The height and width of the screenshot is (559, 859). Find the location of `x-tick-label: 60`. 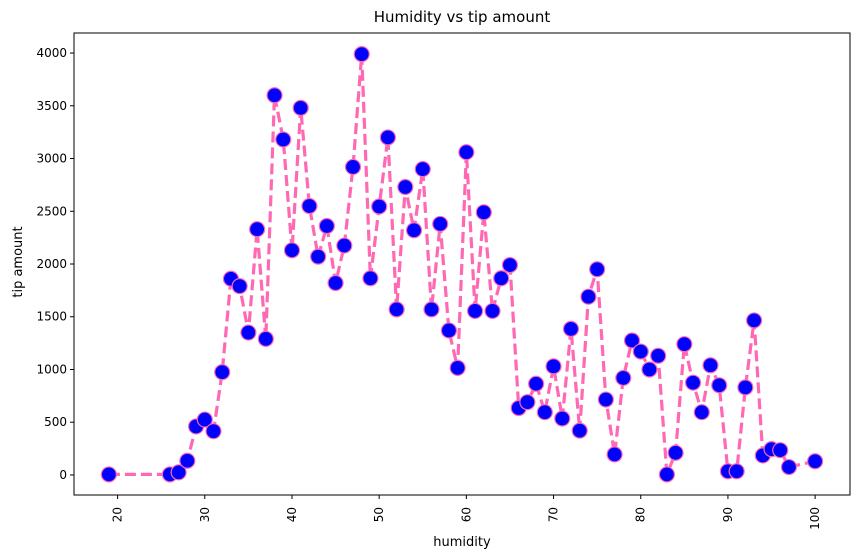

x-tick-label: 60 is located at coordinates (466, 514).